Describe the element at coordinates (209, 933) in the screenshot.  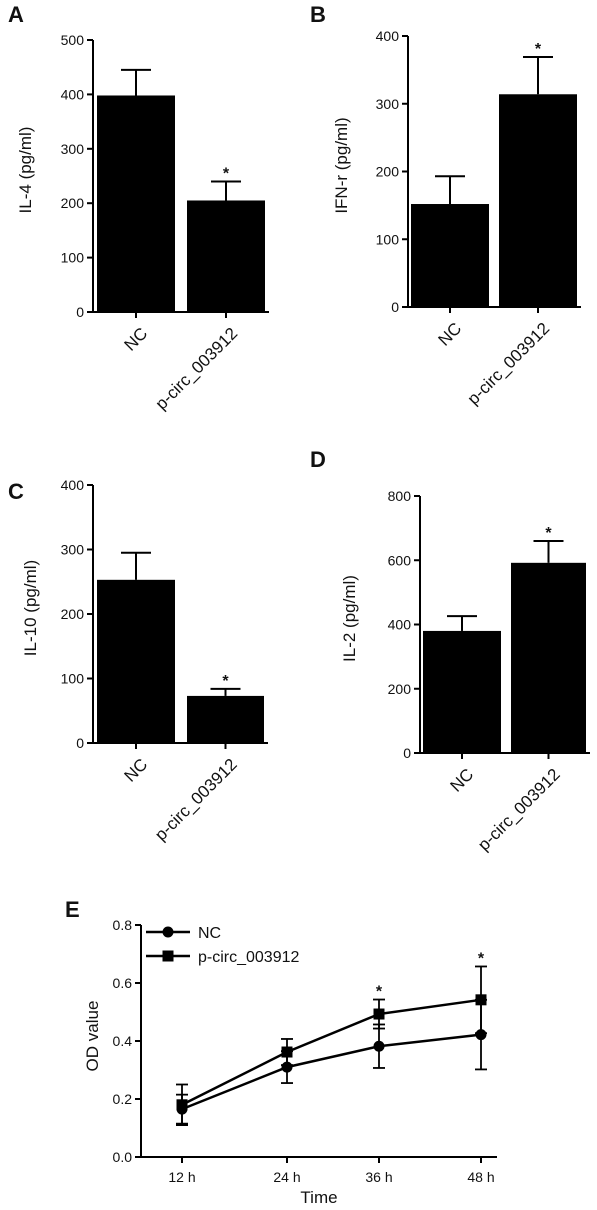
I see `panel-e-legend-label: NC` at that location.